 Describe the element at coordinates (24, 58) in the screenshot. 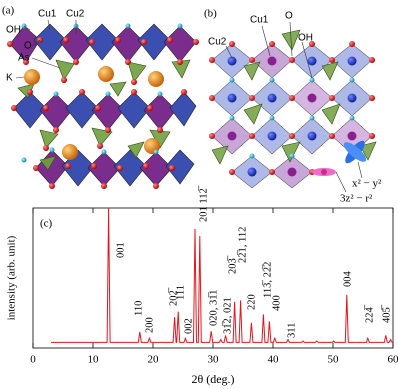

I see `atom-label: As` at that location.